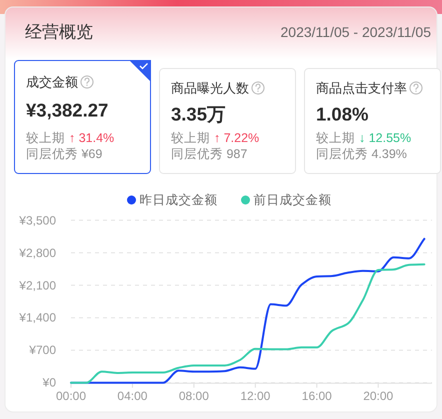 This screenshot has width=442, height=419. What do you see at coordinates (67, 110) in the screenshot?
I see `text: ¥3,382.27` at bounding box center [67, 110].